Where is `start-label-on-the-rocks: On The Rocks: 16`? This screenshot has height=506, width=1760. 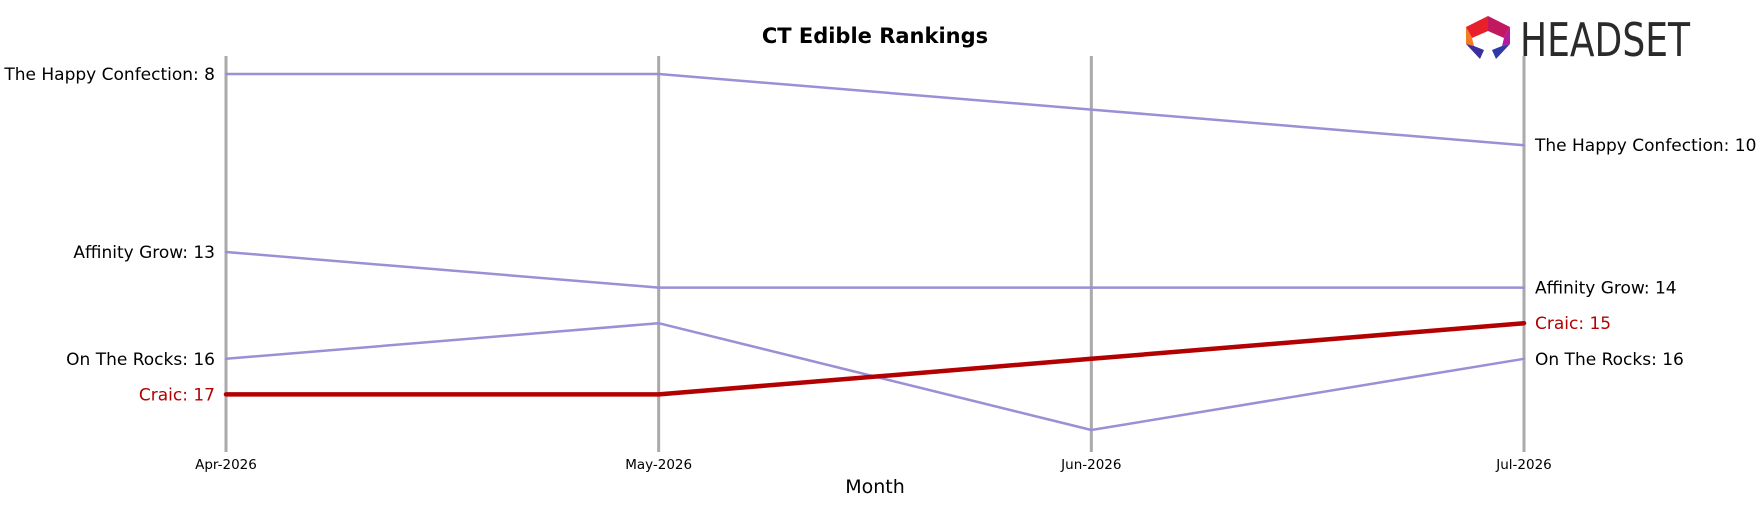 start-label-on-the-rocks: On The Rocks: 16 is located at coordinates (140, 360).